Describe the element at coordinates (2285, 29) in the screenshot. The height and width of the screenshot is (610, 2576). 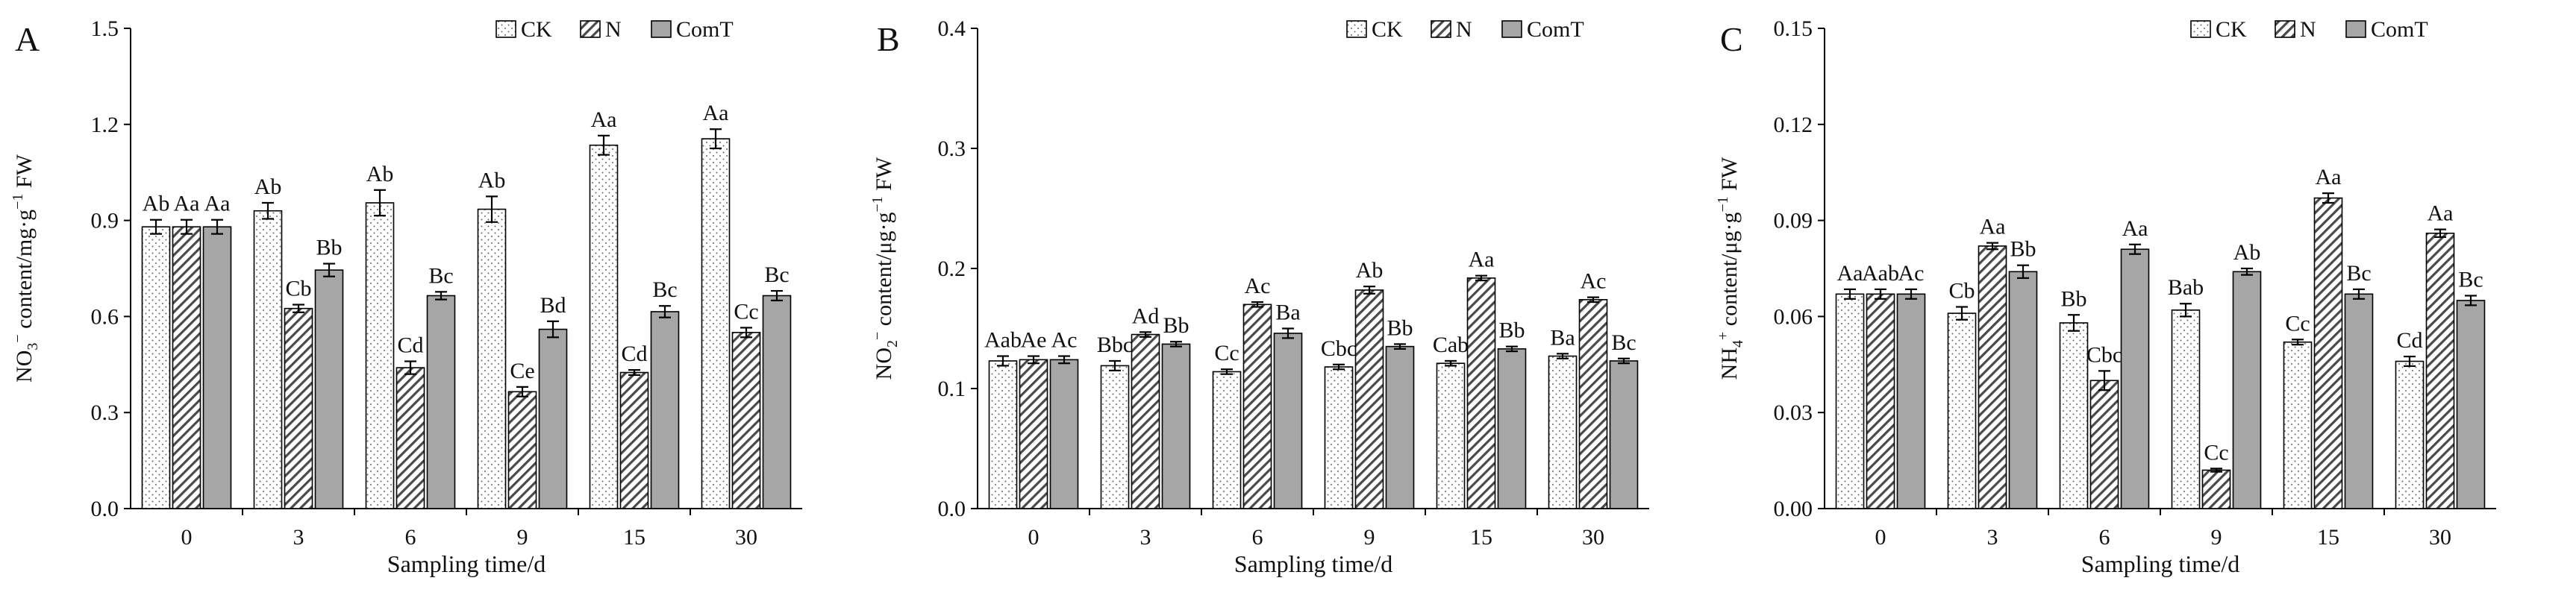
I see `legend-swatch-n` at that location.